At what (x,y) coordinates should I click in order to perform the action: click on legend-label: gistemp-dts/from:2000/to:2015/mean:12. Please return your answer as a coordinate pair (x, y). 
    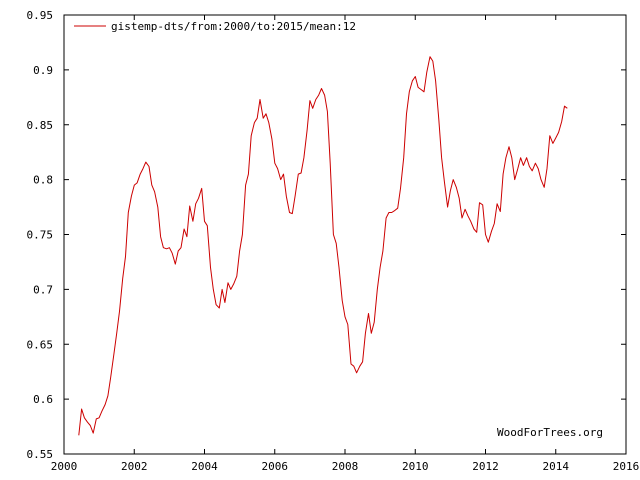
    Looking at the image, I should click on (233, 26).